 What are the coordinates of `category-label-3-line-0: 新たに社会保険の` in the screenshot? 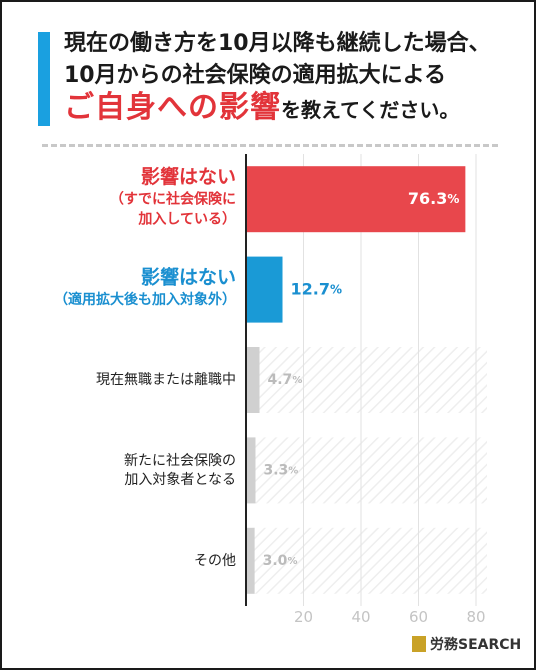 It's located at (180, 461).